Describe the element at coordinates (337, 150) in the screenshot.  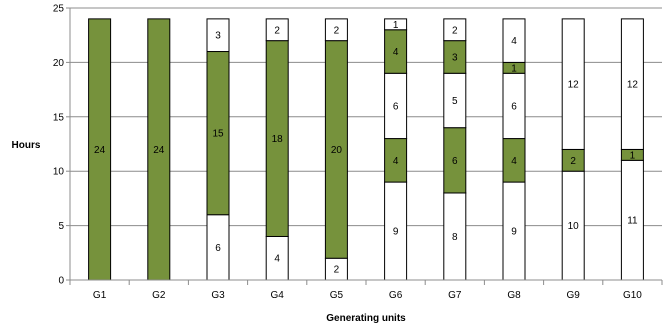
I see `data-label: 20` at that location.